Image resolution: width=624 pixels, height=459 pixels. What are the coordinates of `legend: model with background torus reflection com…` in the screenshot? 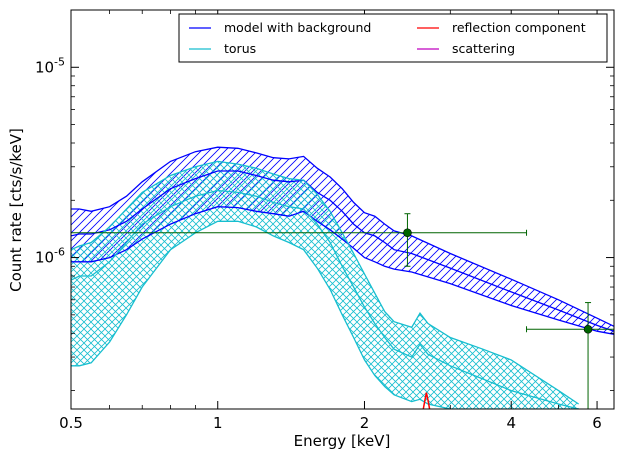 It's located at (393, 38).